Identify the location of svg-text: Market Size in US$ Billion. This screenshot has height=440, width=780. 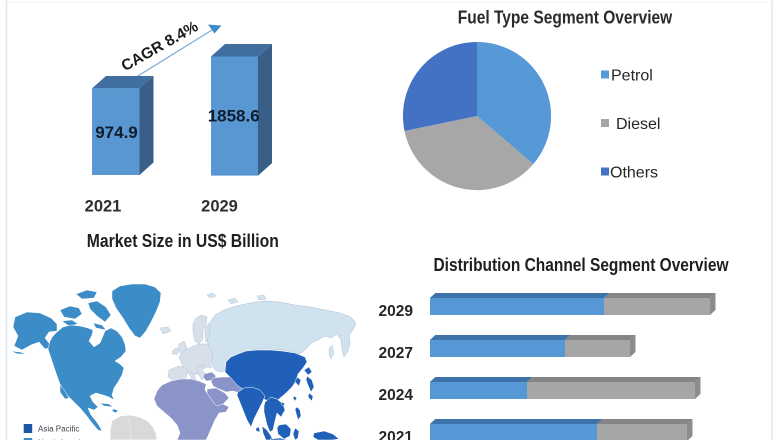
(183, 241).